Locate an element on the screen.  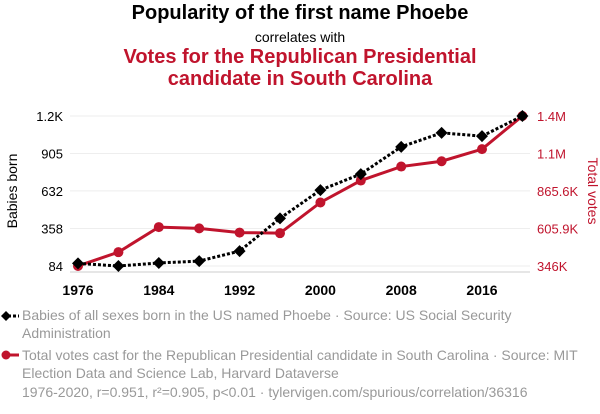
y-left-tick-label: 358 is located at coordinates (52, 228).